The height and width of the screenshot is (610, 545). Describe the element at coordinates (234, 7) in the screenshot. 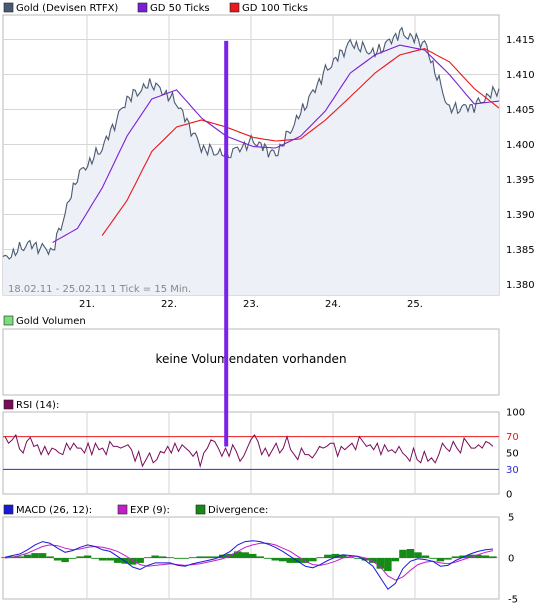

I see `gd100-legend-swatch` at that location.